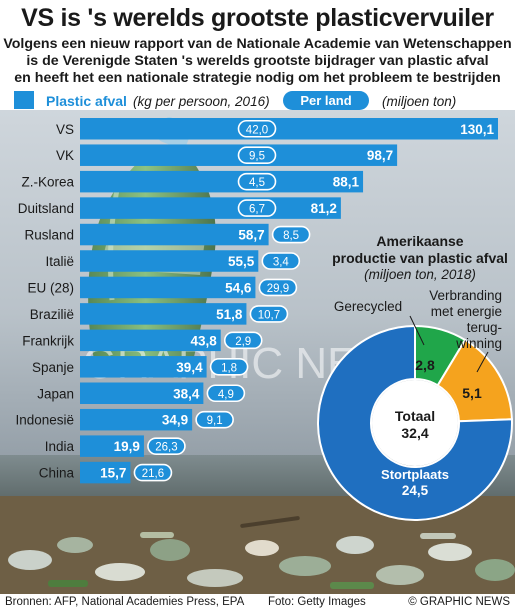  What do you see at coordinates (459, 602) in the screenshot?
I see `footer-copyright: © GRAPHIC NEWS` at bounding box center [459, 602].